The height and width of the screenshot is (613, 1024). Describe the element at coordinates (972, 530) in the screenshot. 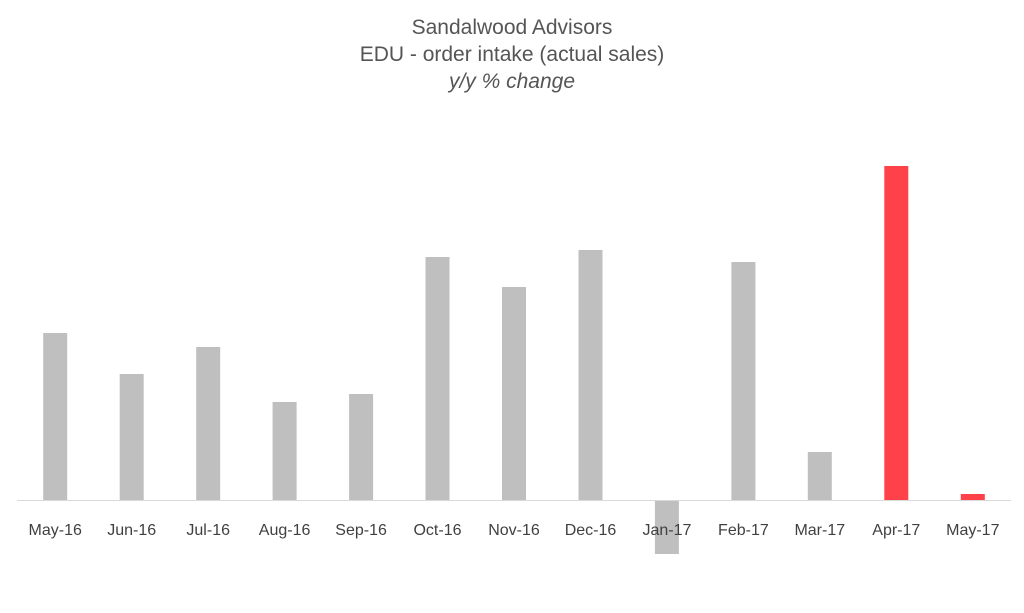

I see `x-tick-label: May-17` at that location.